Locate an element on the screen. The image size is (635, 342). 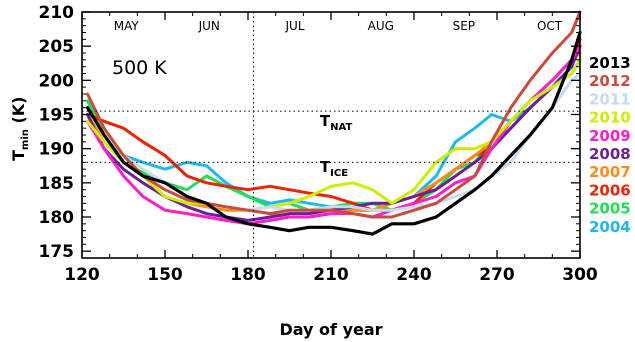
y-axis-title-sub: min is located at coordinates (25, 139).